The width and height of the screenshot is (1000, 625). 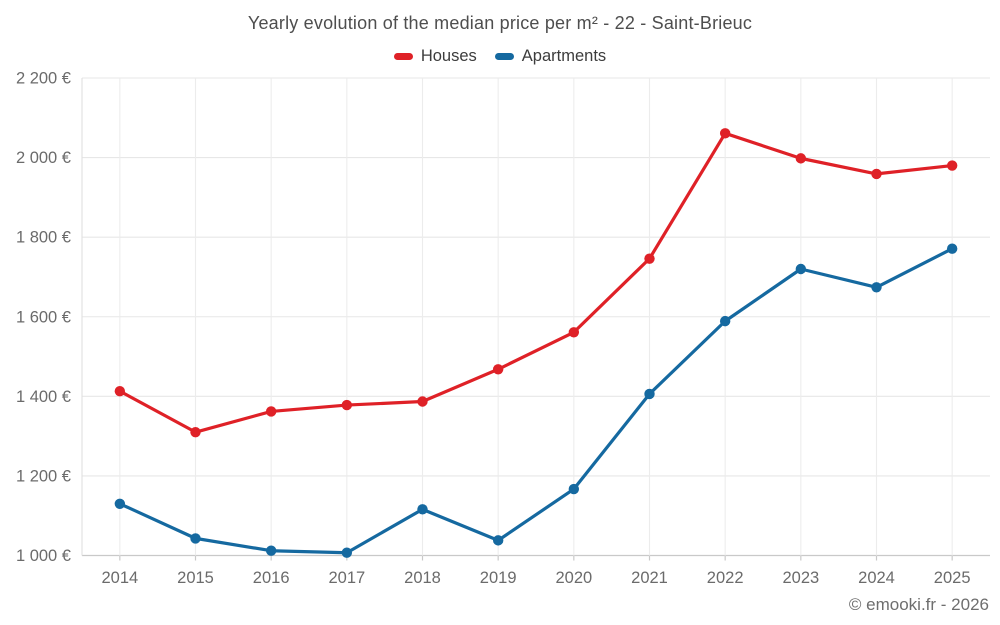 What do you see at coordinates (574, 332) in the screenshot?
I see `houses-point-2020` at bounding box center [574, 332].